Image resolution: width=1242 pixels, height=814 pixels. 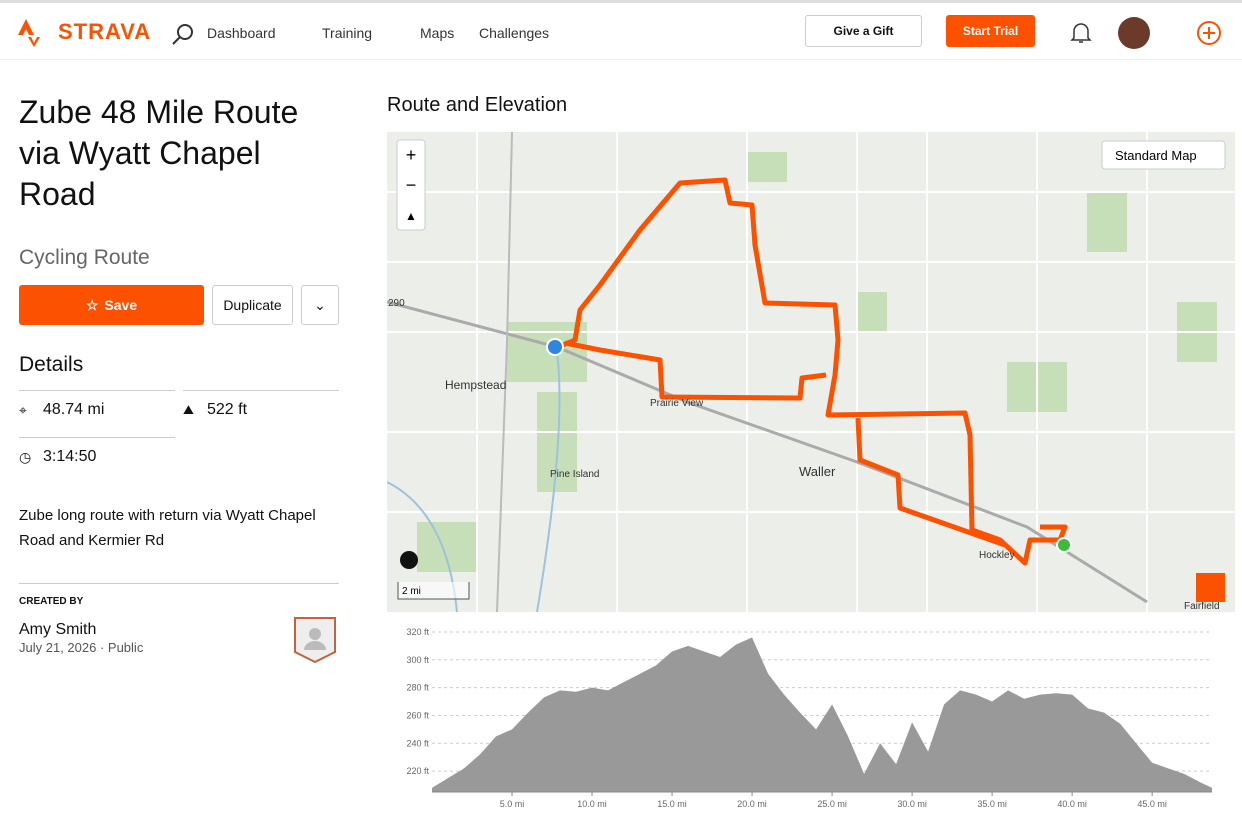 I want to click on search-icon, so click(x=183, y=34).